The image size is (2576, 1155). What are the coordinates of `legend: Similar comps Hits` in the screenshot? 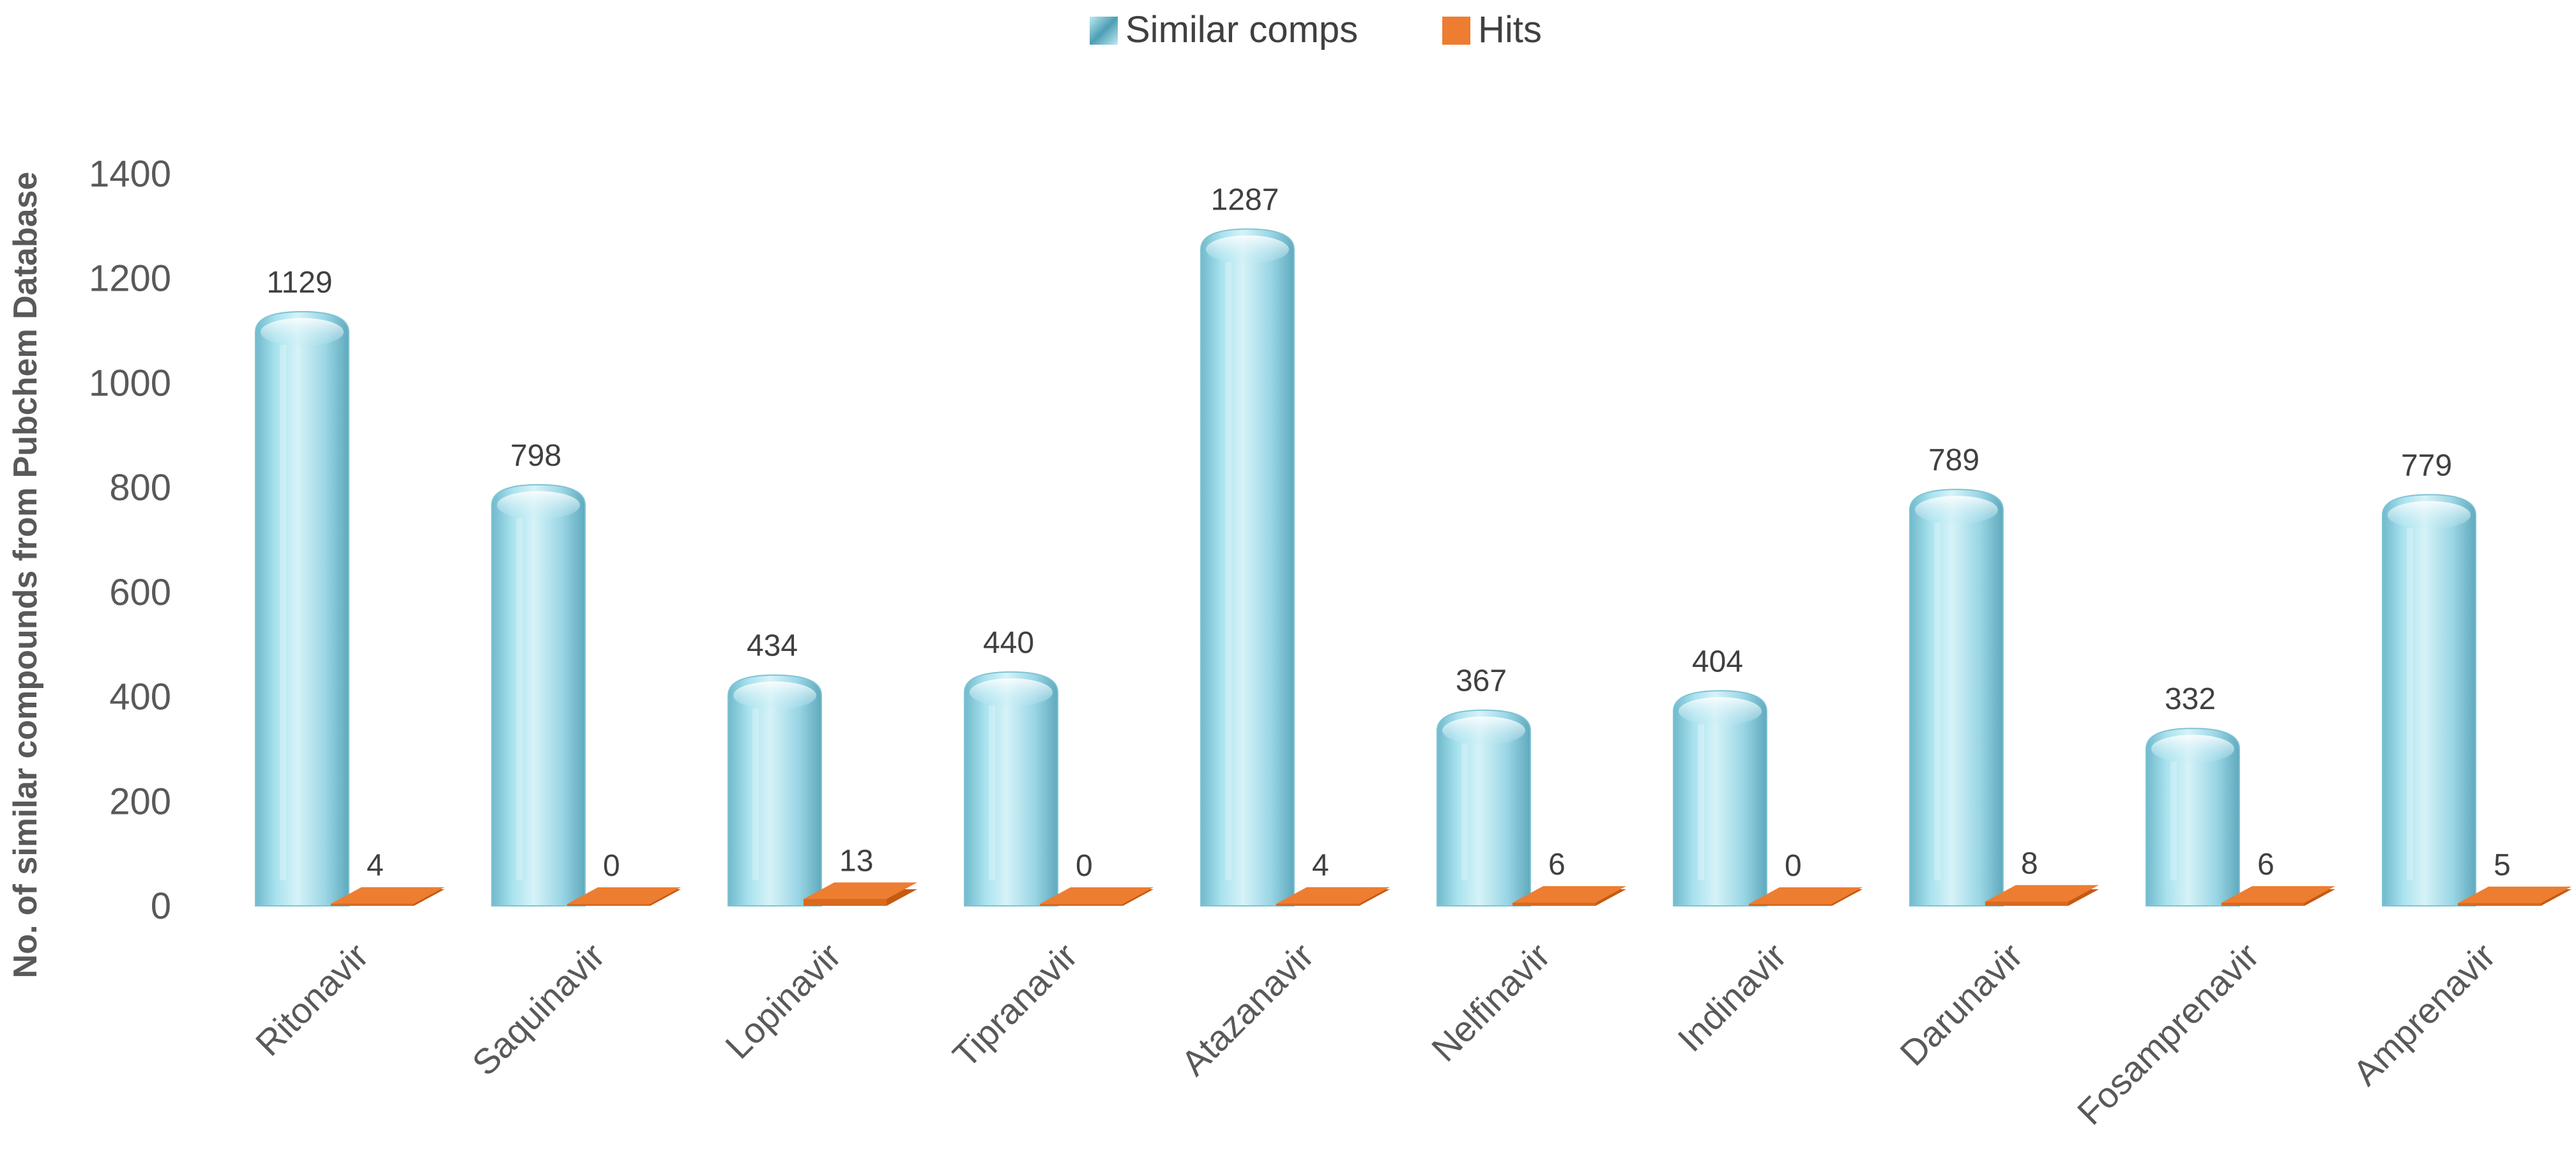 It's located at (1316, 29).